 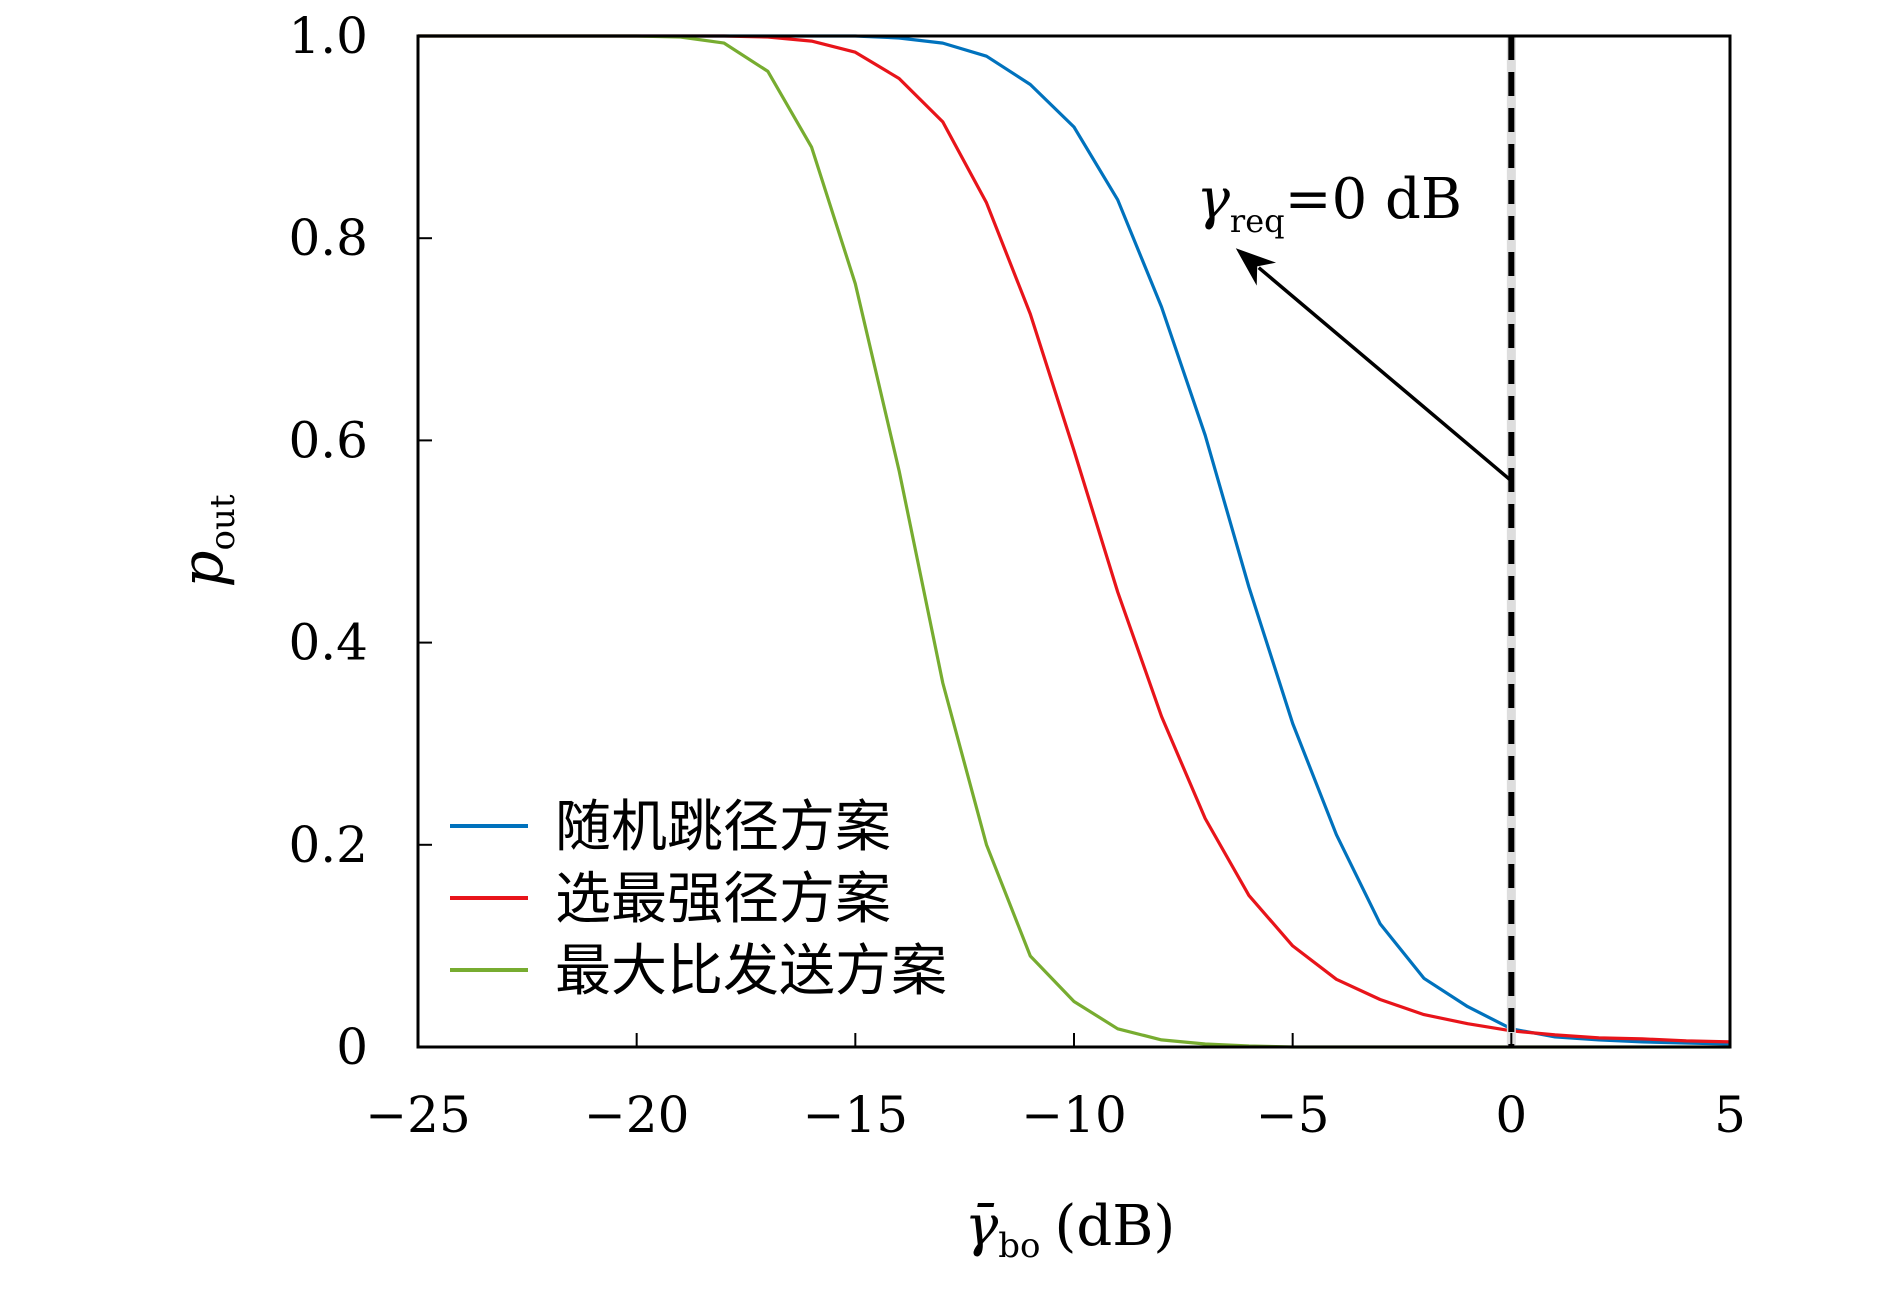 I want to click on legend-label-1: 选最强径方案, so click(x=723, y=899).